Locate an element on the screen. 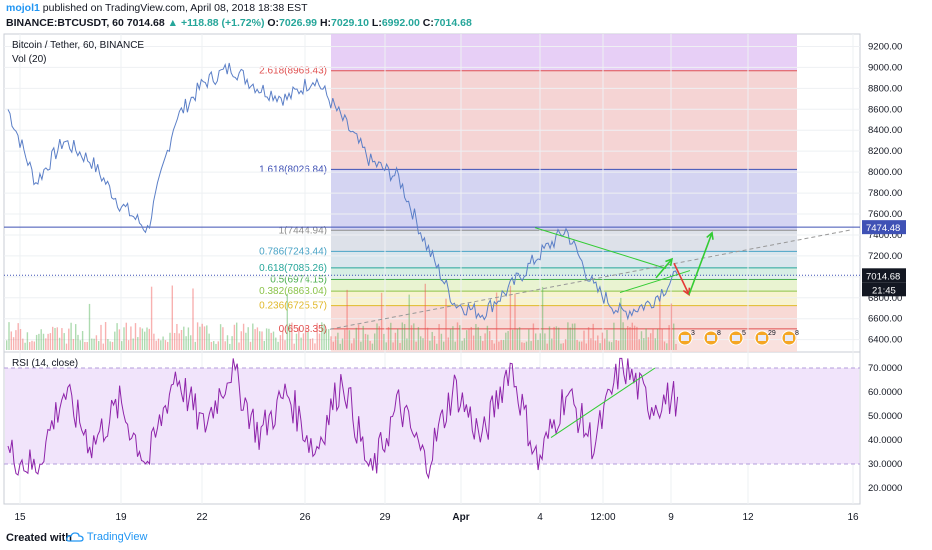  fib-level-label: 0.236(6725.57) is located at coordinates (293, 306).